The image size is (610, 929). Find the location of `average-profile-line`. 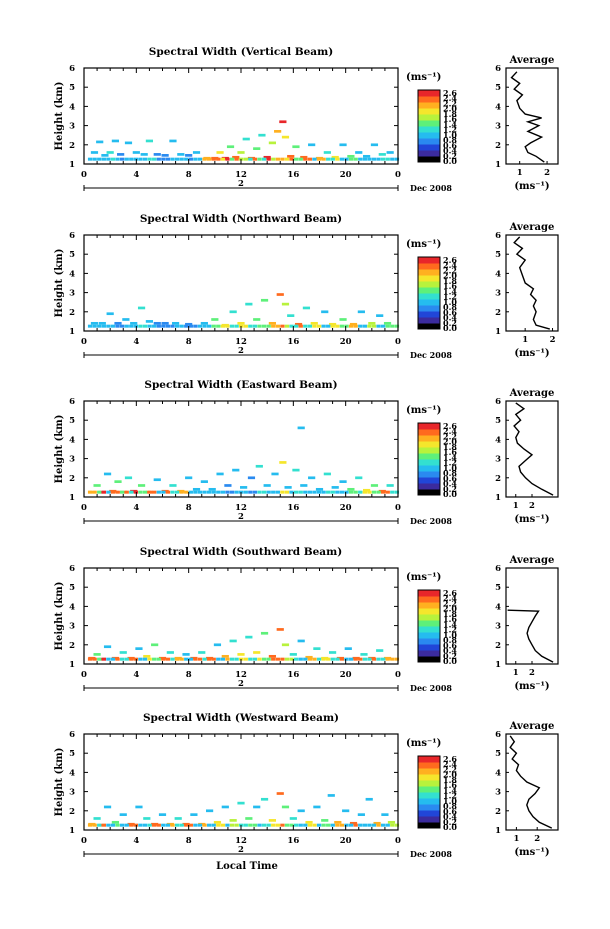

average-profile-line is located at coordinates (531, 782).